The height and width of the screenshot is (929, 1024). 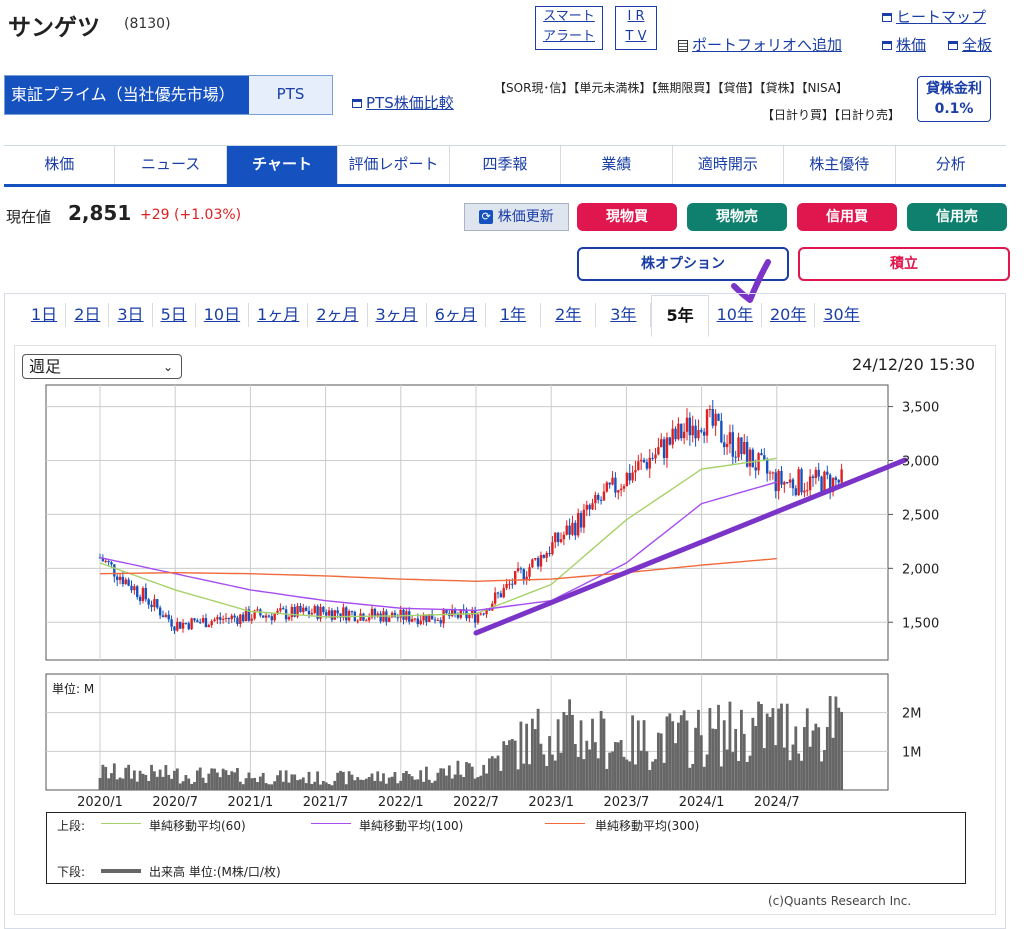 I want to click on period-2m: 2ヶ月, so click(x=338, y=314).